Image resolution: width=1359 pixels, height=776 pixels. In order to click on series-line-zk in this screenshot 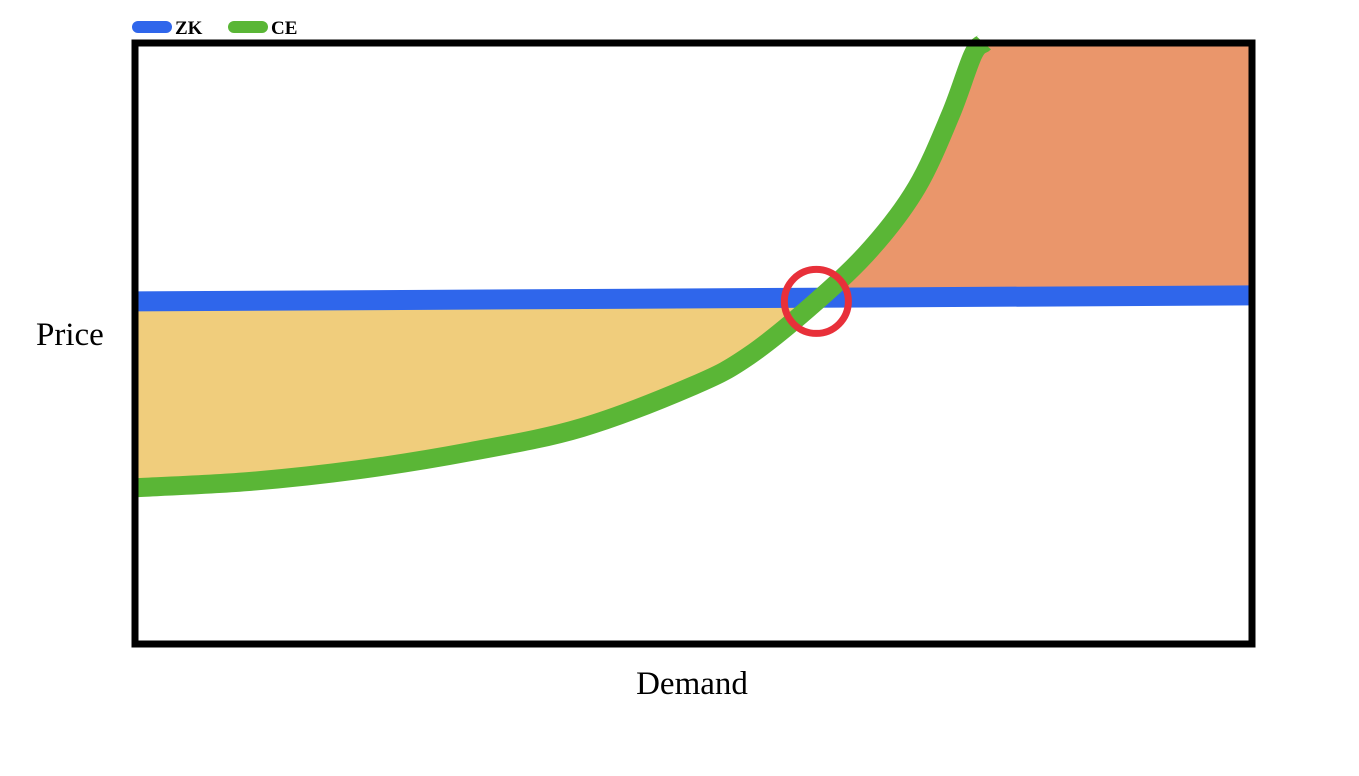, I will do `click(693, 298)`.